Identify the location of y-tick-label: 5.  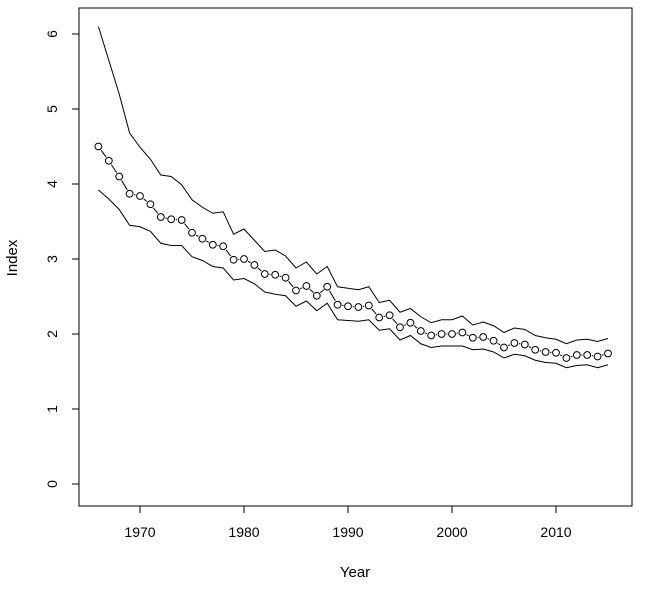
(52, 109).